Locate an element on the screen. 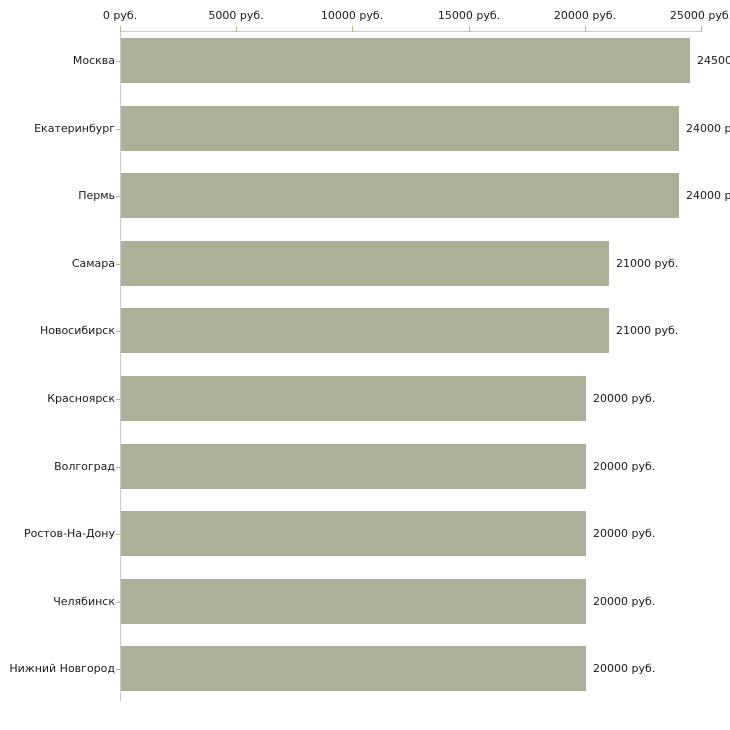 This screenshot has height=730, width=730. category-label: Новосибирск is located at coordinates (77, 330).